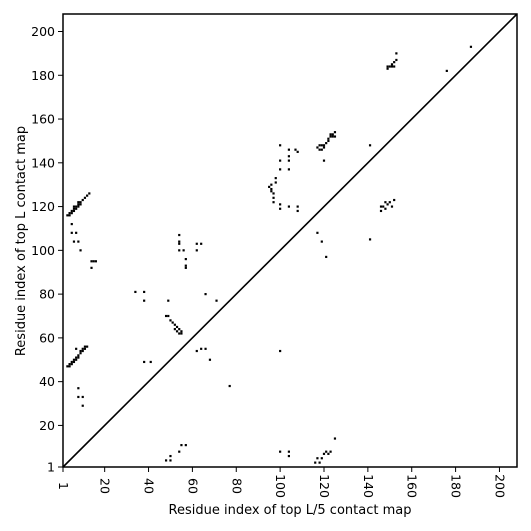 The width and height of the screenshot is (531, 531). What do you see at coordinates (105, 486) in the screenshot?
I see `x-tick-label: 20` at bounding box center [105, 486].